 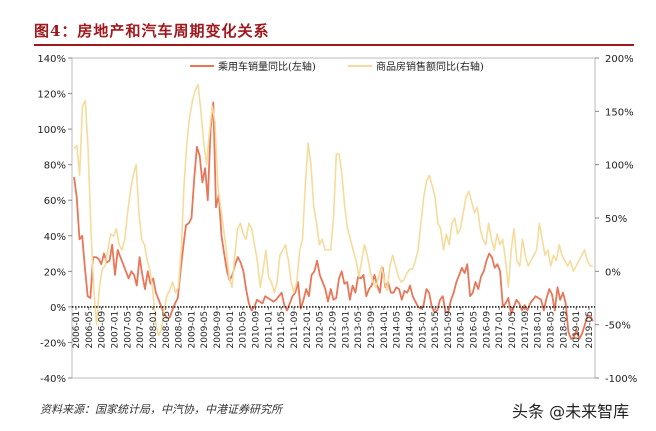 What do you see at coordinates (500, 330) in the screenshot?
I see `x-tick-label: 2017-01` at bounding box center [500, 330].